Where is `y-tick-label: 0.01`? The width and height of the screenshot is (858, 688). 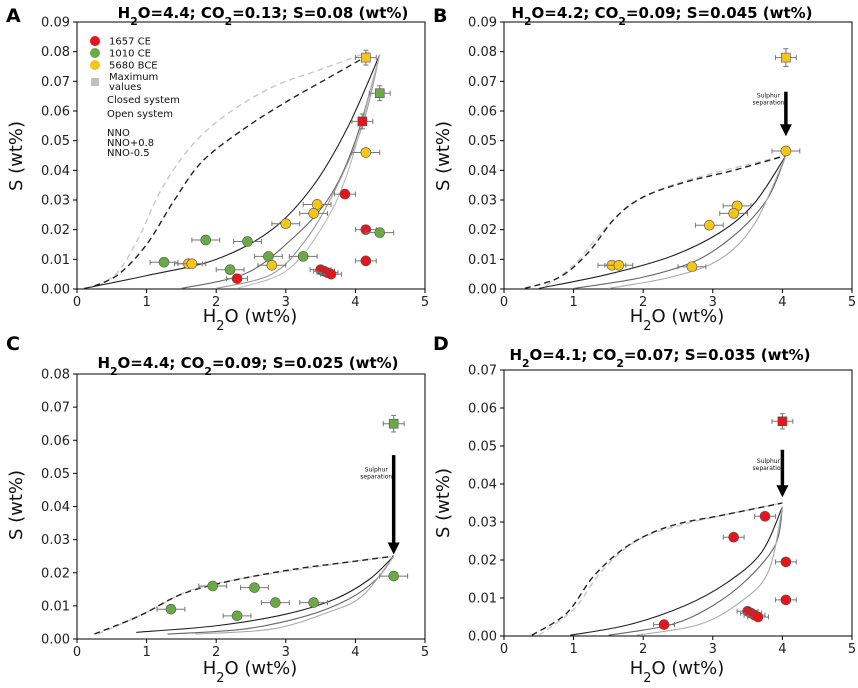
y-tick-label: 0.01 is located at coordinates (482, 260).